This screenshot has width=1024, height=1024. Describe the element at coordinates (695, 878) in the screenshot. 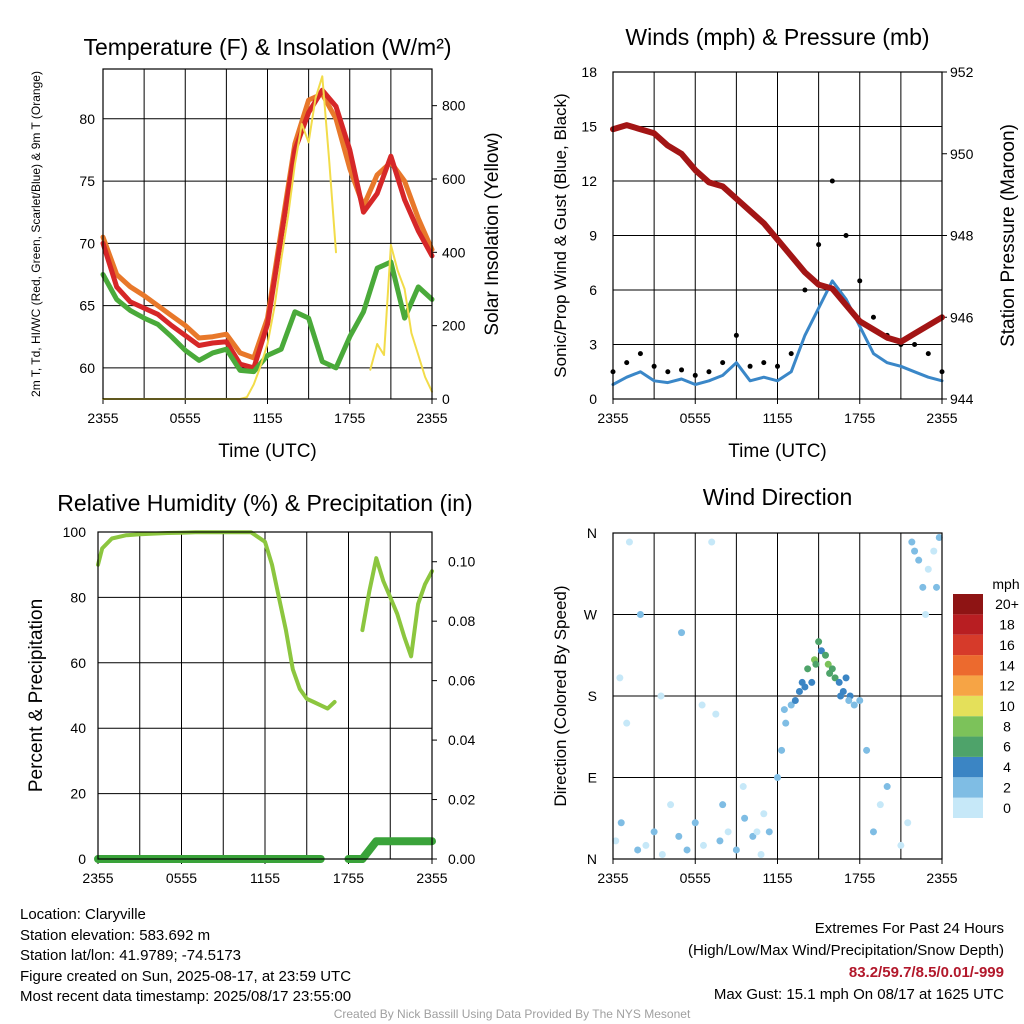

I see `x-tick-label: 0555` at that location.